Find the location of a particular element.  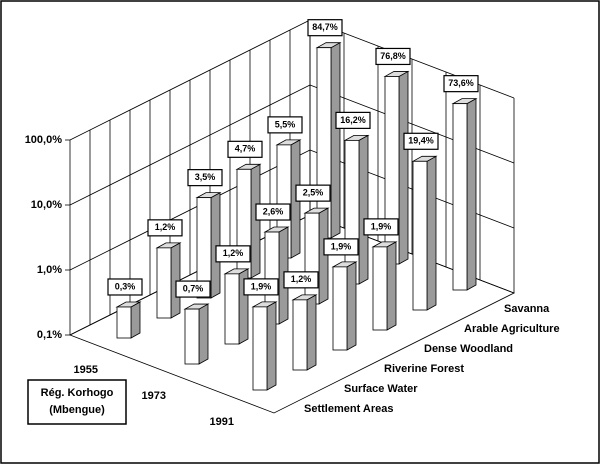

value-label: 0,3% is located at coordinates (125, 286).